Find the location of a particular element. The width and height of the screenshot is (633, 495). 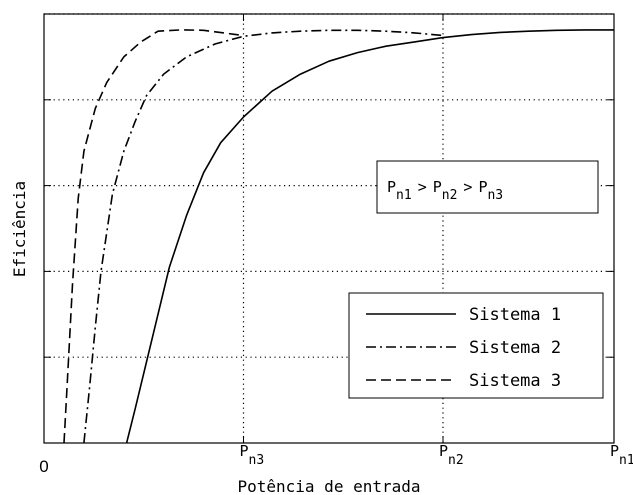

x-tick-label: Pn1 is located at coordinates (621, 455).